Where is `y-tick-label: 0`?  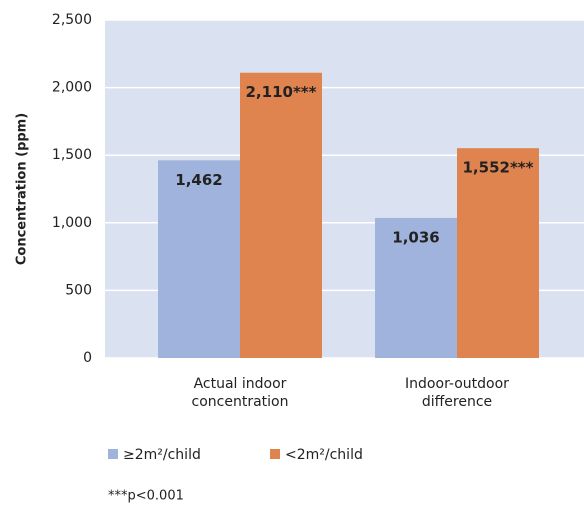
y-tick-label: 0 is located at coordinates (87, 358).